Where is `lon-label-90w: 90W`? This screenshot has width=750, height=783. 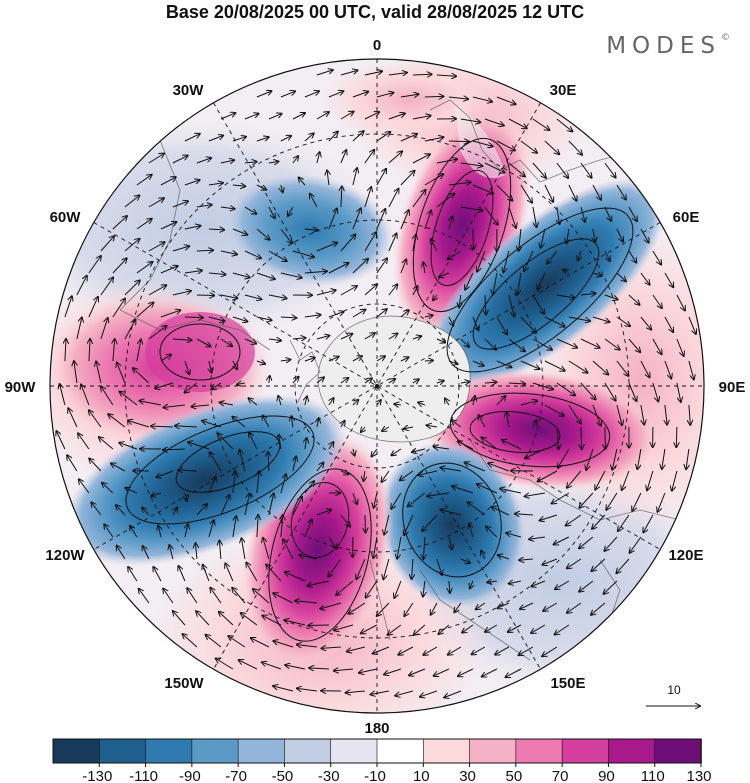 lon-label-90w: 90W is located at coordinates (21, 387).